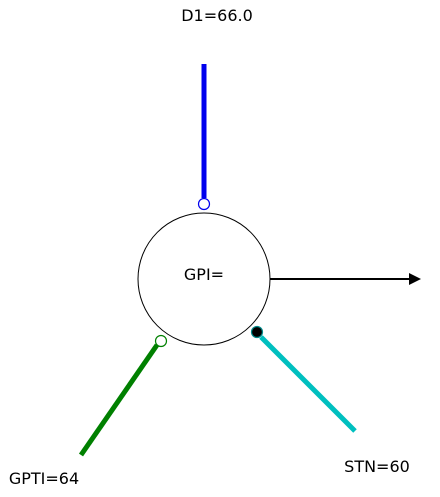 This screenshot has width=440, height=497. What do you see at coordinates (415, 279) in the screenshot?
I see `output-arrow-head` at bounding box center [415, 279].